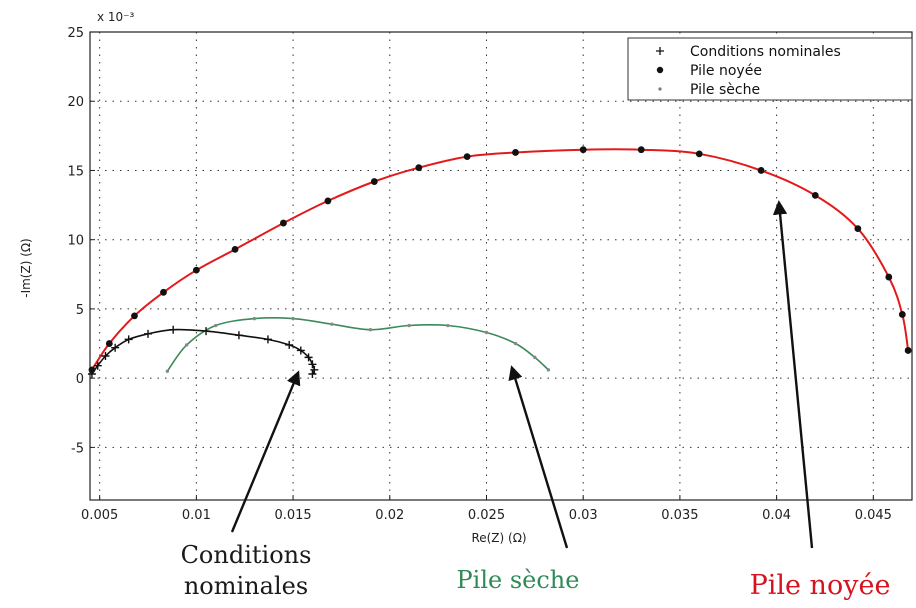 This screenshot has width=916, height=608. I want to click on annotation-pile-noyee: Pile noyée, so click(820, 585).